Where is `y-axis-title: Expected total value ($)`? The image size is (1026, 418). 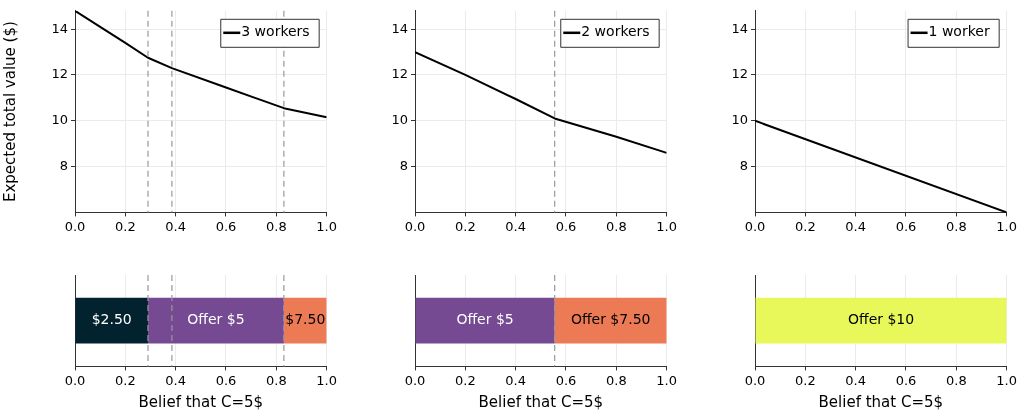 y-axis-title: Expected total value ($) is located at coordinates (9, 112).